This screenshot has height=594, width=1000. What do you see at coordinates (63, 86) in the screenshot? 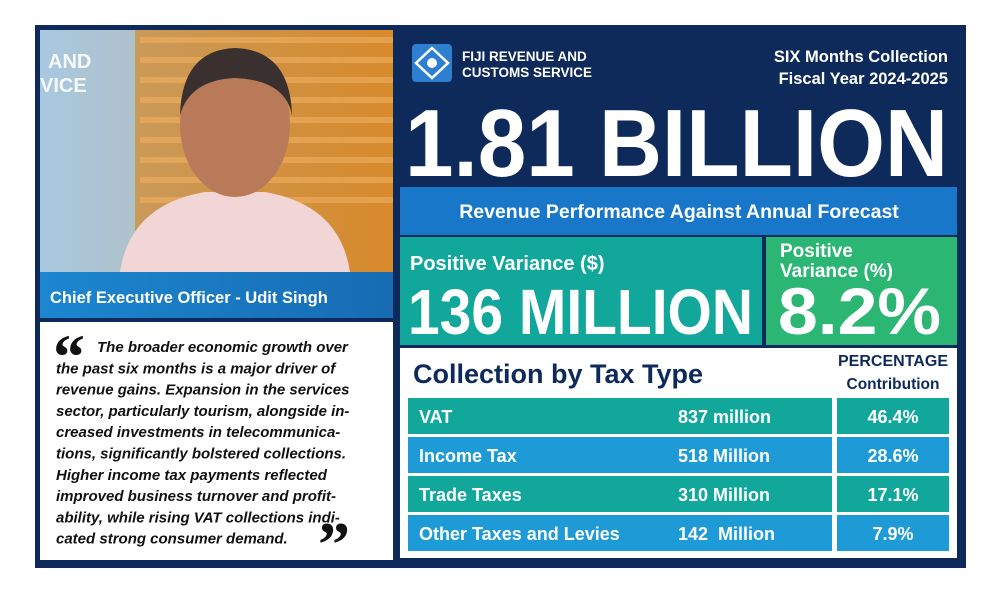
I see `sign-text: VICE` at bounding box center [63, 86].